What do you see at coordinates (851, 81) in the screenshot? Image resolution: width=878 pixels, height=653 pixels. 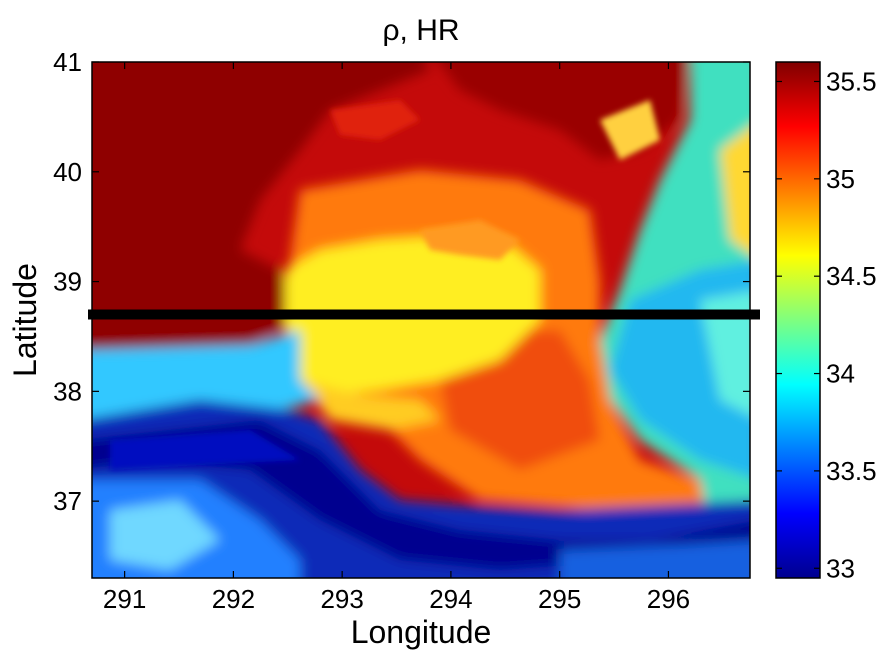 I see `colorbar-tick-label: 35.5` at bounding box center [851, 81].